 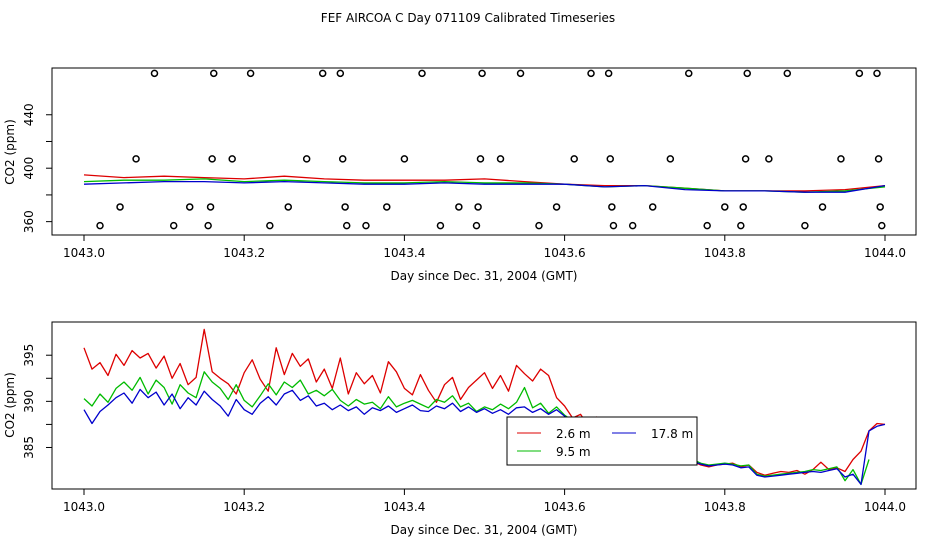 I want to click on bottom-y-tick-label: 390, so click(x=29, y=401).